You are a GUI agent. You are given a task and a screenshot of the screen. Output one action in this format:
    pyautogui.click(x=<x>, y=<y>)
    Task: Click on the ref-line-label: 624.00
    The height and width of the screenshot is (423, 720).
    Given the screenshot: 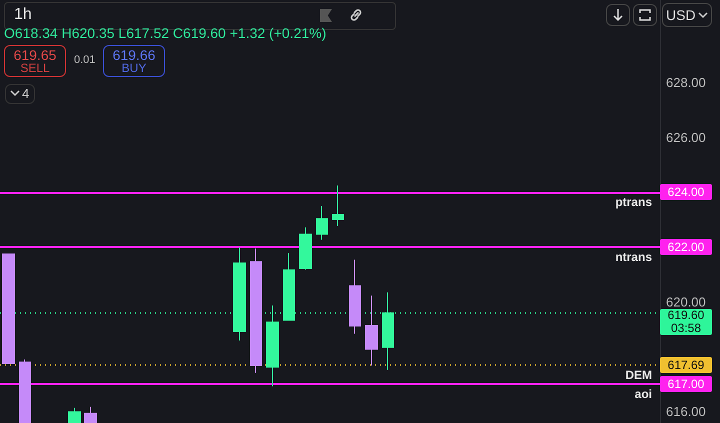 What is the action you would take?
    pyautogui.click(x=686, y=192)
    